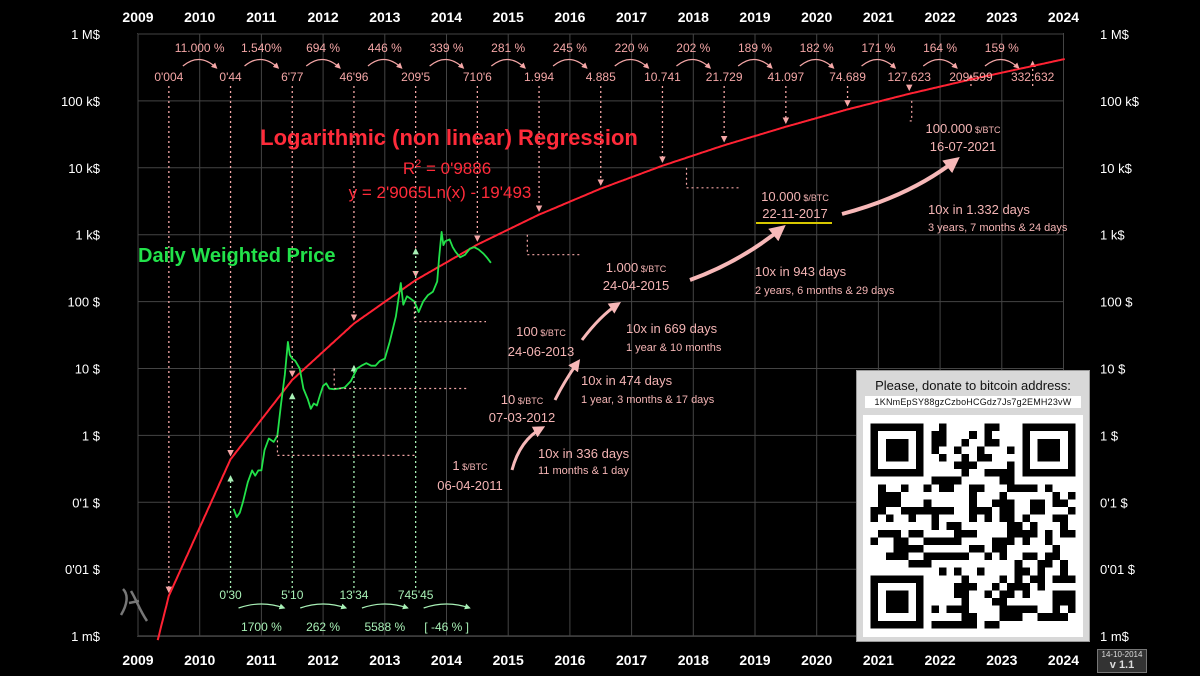 The height and width of the screenshot is (676, 1200). Describe the element at coordinates (446, 17) in the screenshot. I see `x-year-label-top: 2014` at that location.